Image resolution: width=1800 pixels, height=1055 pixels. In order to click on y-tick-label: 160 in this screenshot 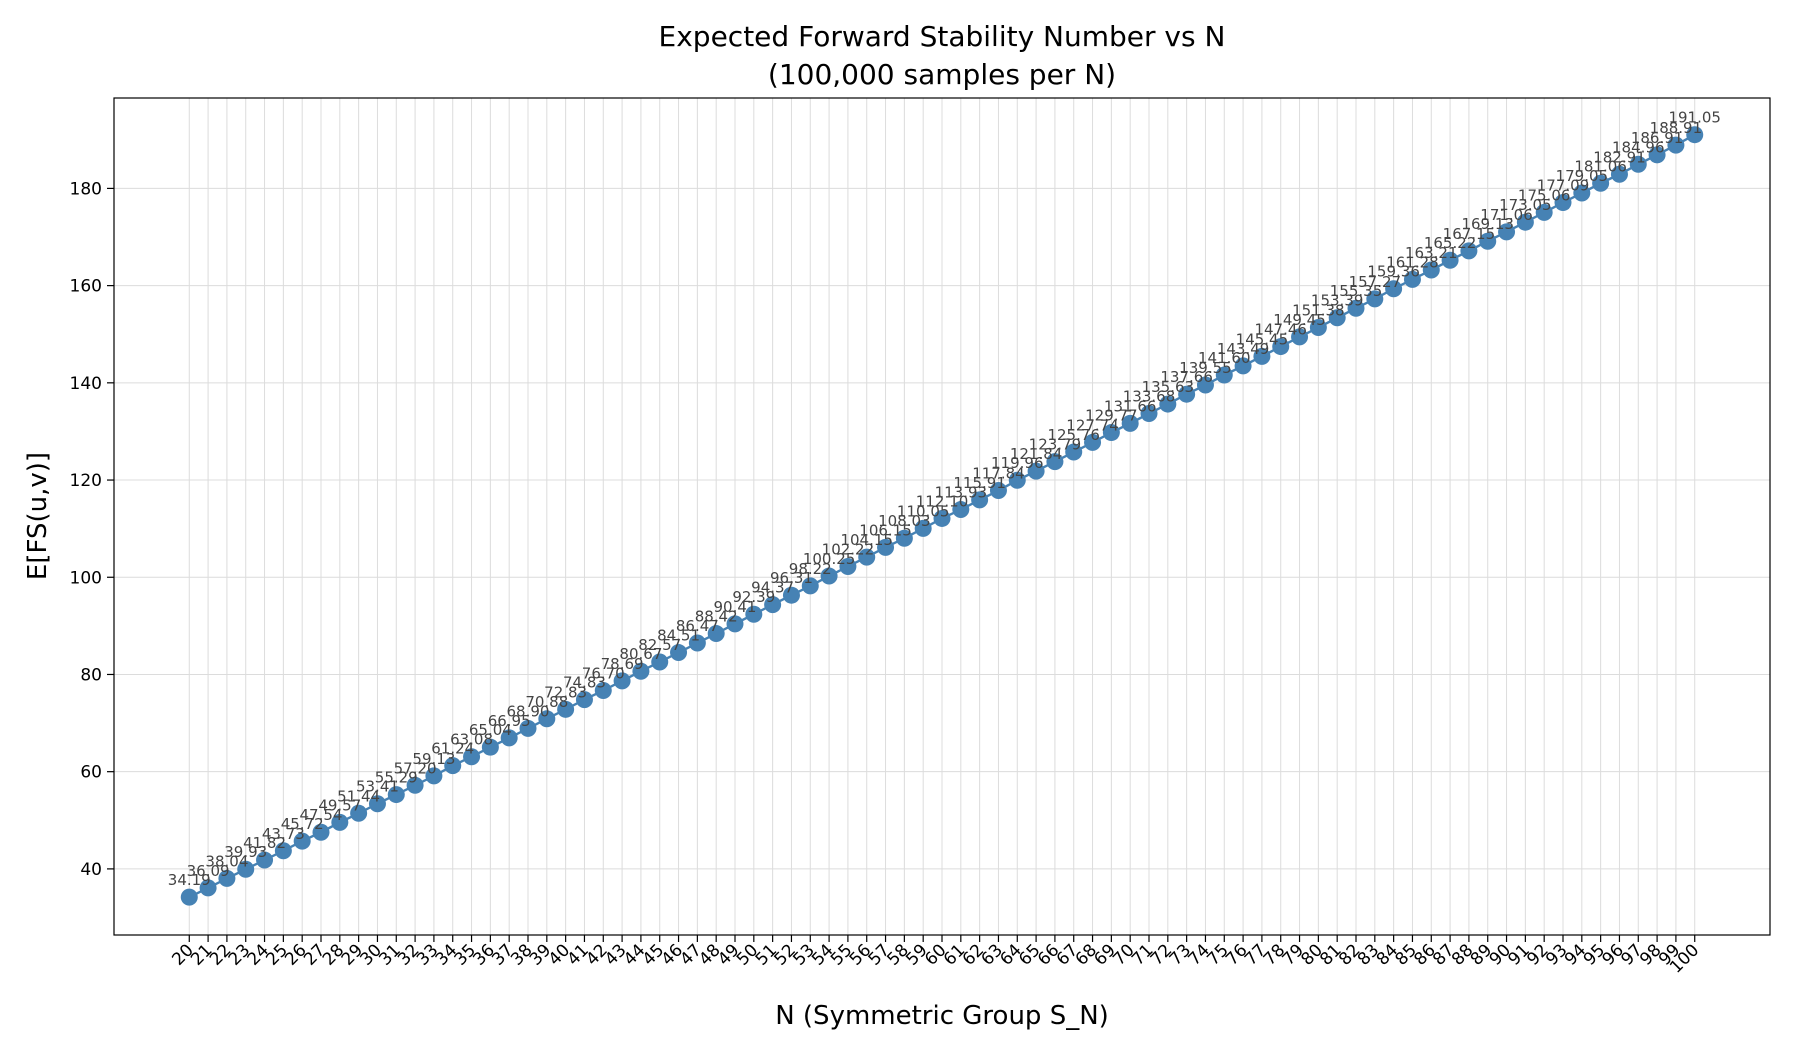, I will do `click(86, 287)`.